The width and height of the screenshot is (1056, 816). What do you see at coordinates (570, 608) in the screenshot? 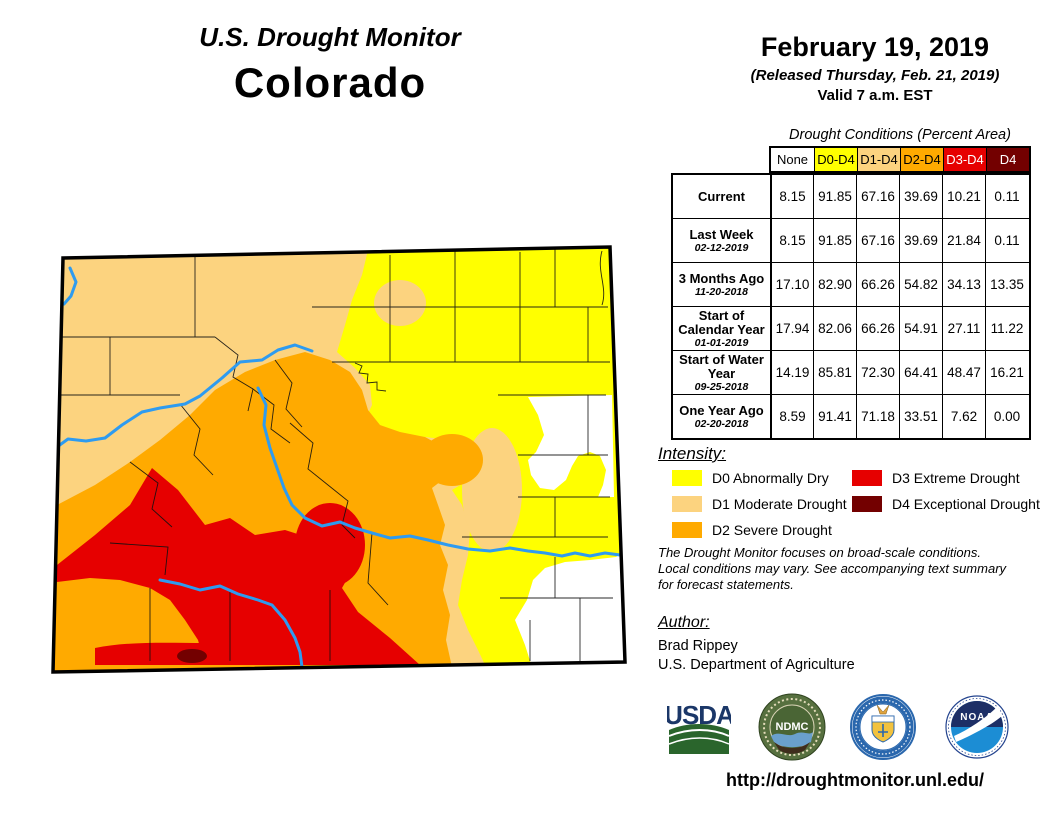
I see `none-region-southeast` at bounding box center [570, 608].